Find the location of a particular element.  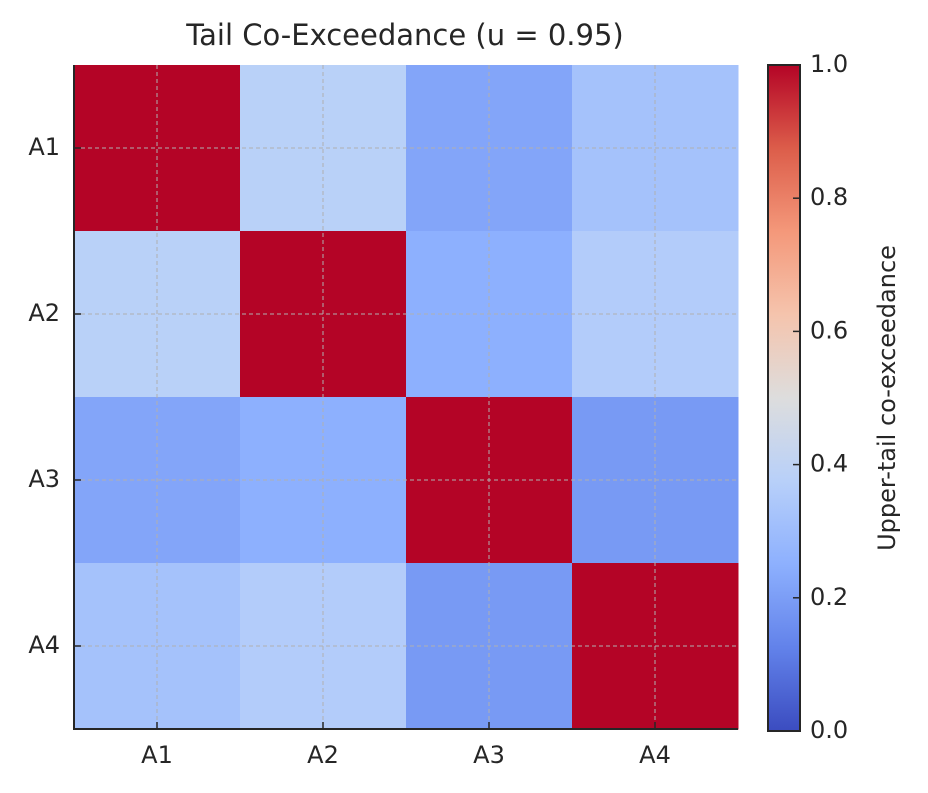

x-tick-label: A3 is located at coordinates (489, 755).